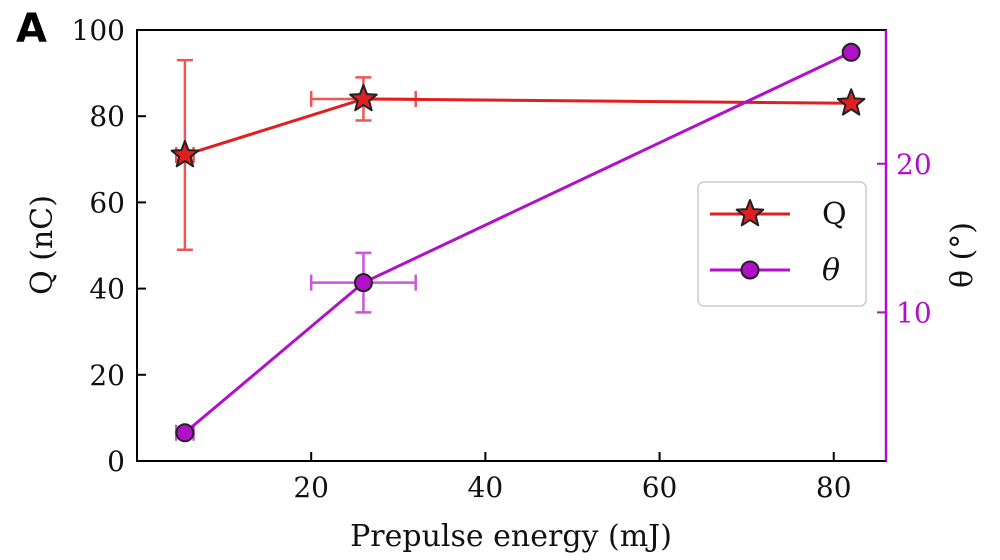 The width and height of the screenshot is (1000, 560). Describe the element at coordinates (511, 536) in the screenshot. I see `x-axis-title: Prepulse energy (mJ)` at that location.